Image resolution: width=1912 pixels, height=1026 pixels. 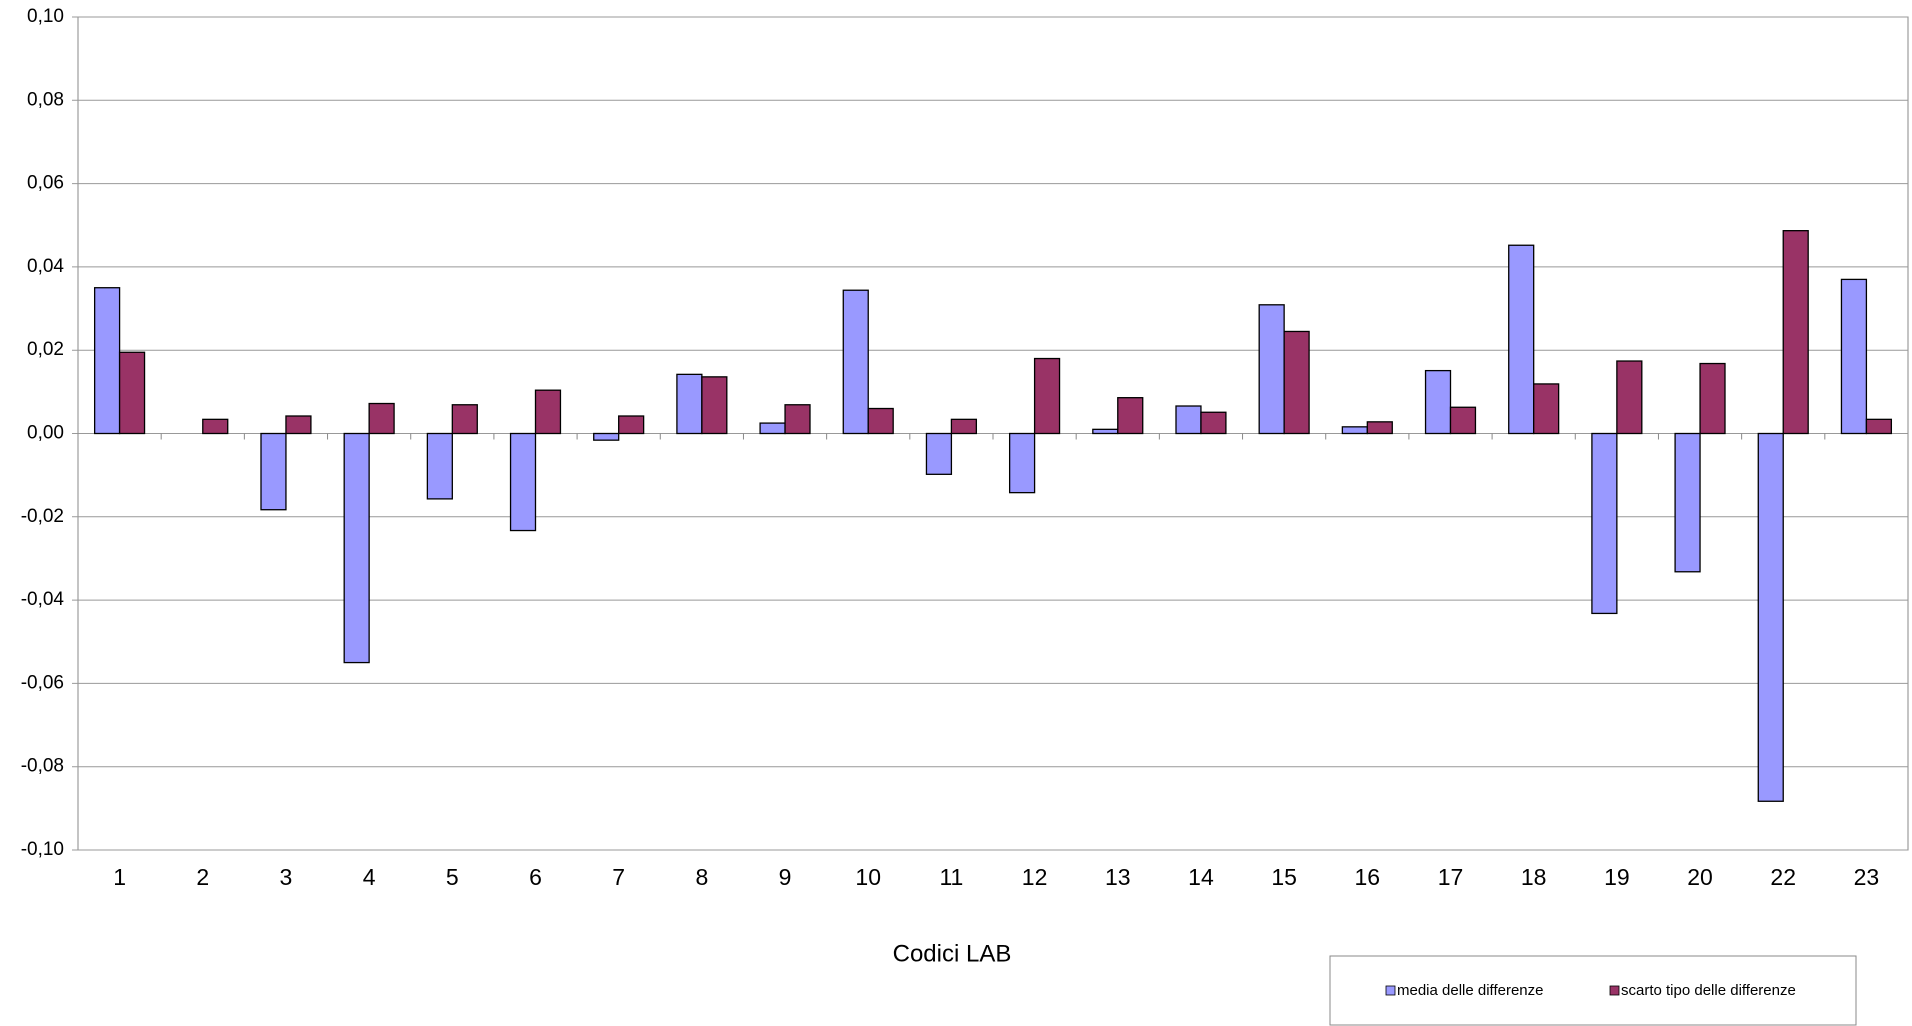 I want to click on x-tick-label: 9, so click(x=785, y=877).